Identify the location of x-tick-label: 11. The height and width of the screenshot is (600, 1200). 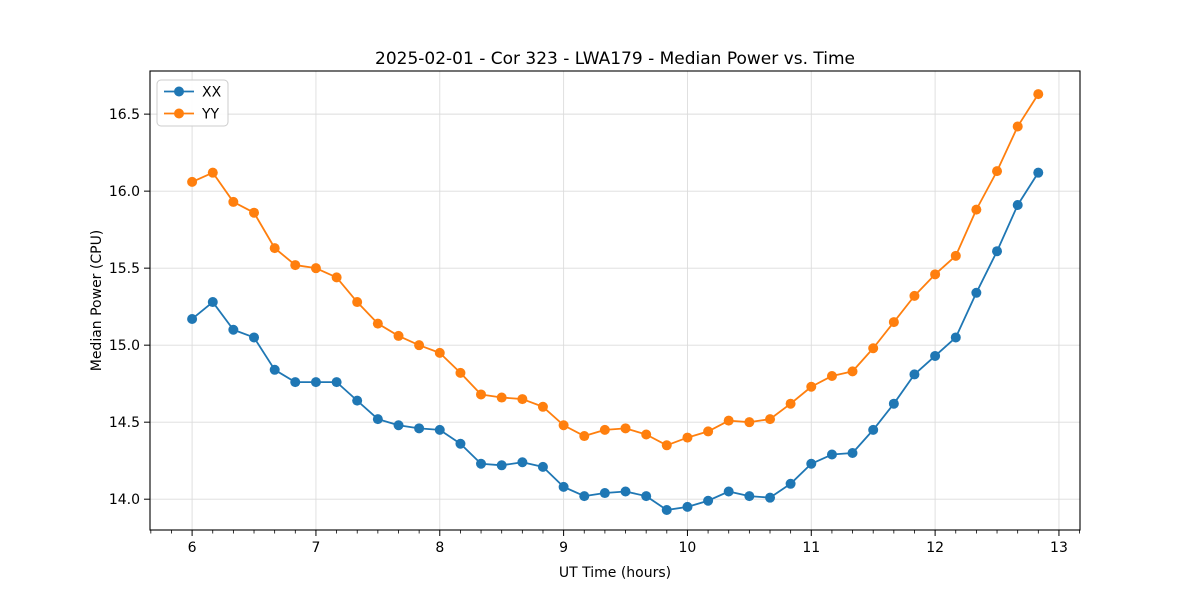
(811, 548).